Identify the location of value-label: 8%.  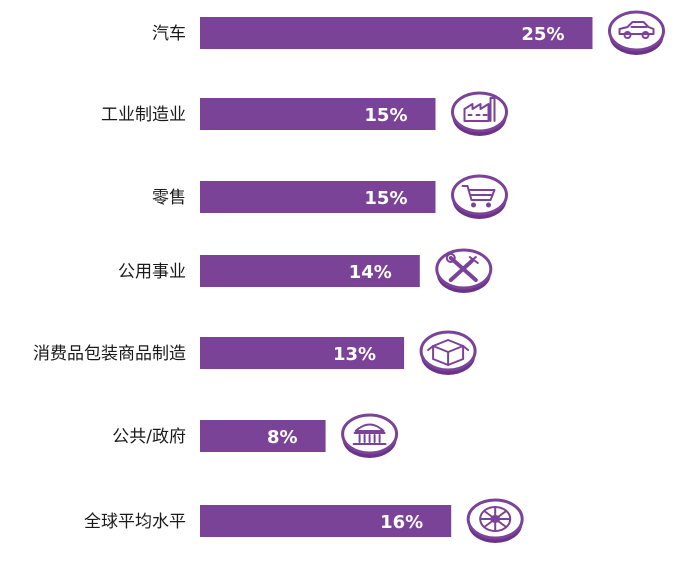
(282, 437).